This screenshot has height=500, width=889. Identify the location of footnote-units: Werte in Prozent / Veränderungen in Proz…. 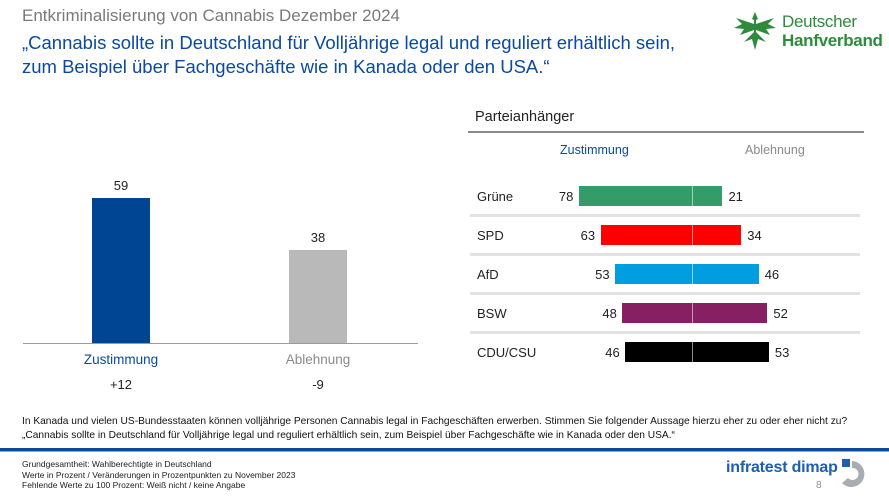
(159, 474).